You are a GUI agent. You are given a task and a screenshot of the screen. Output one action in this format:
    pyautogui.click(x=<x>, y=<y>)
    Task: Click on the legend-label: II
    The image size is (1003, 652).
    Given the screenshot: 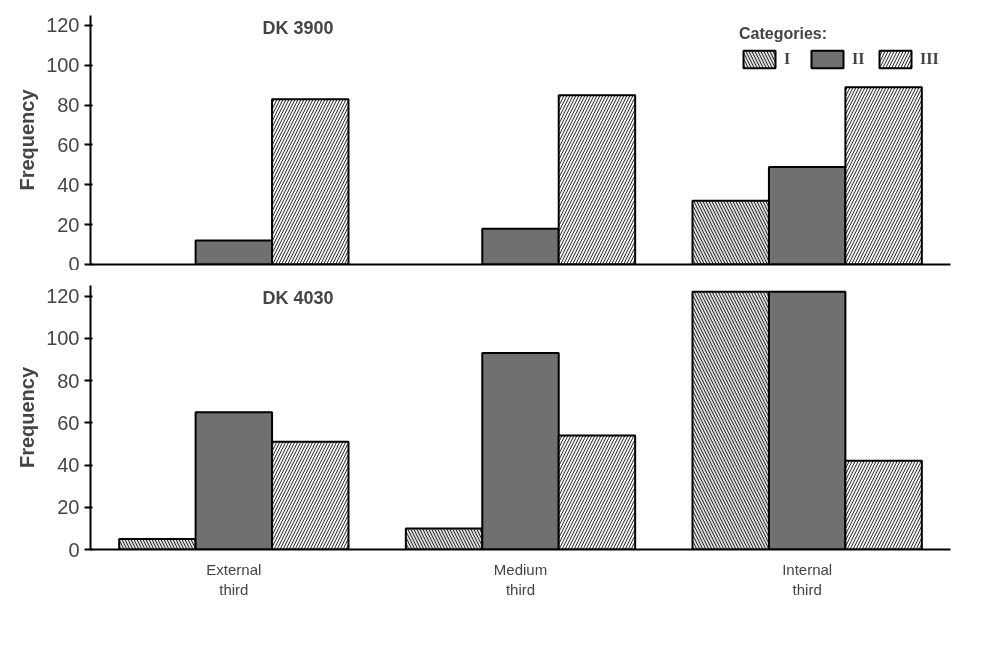 What is the action you would take?
    pyautogui.click(x=859, y=59)
    